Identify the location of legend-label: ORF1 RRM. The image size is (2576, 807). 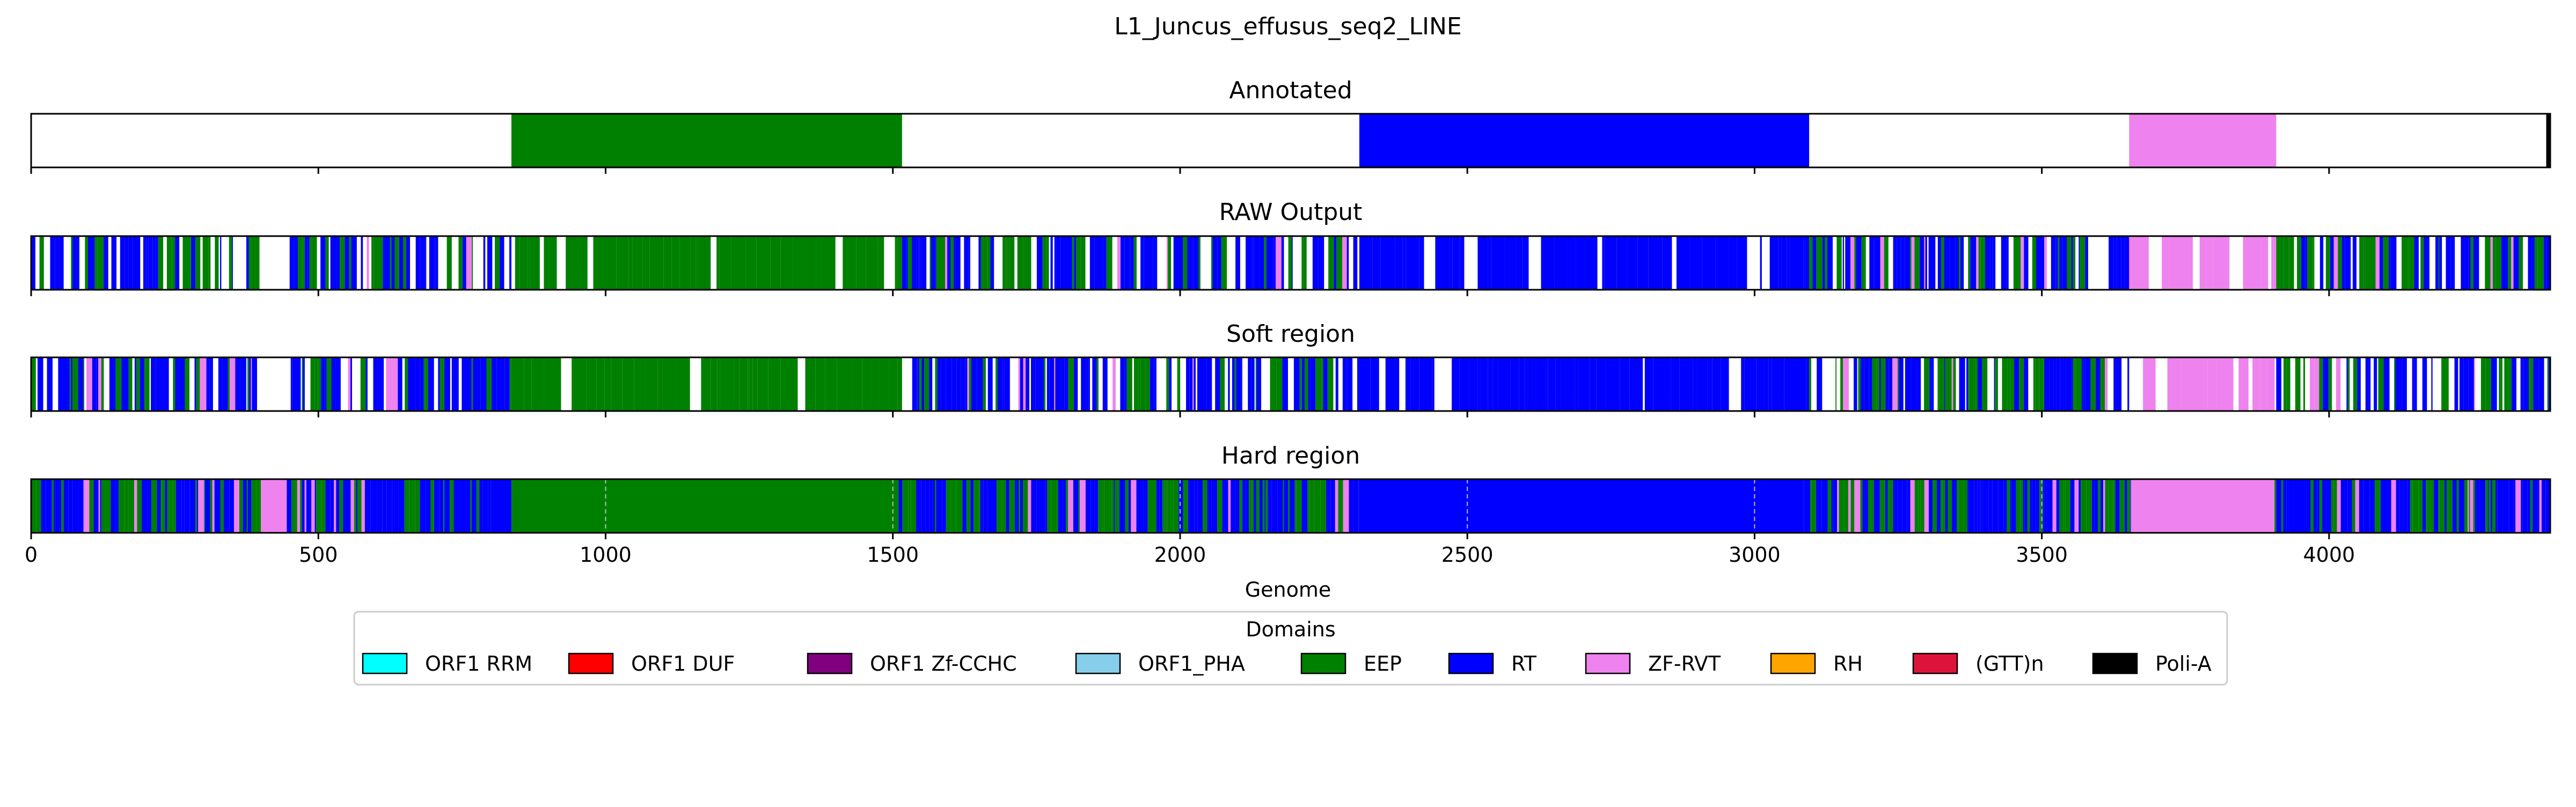
(478, 664).